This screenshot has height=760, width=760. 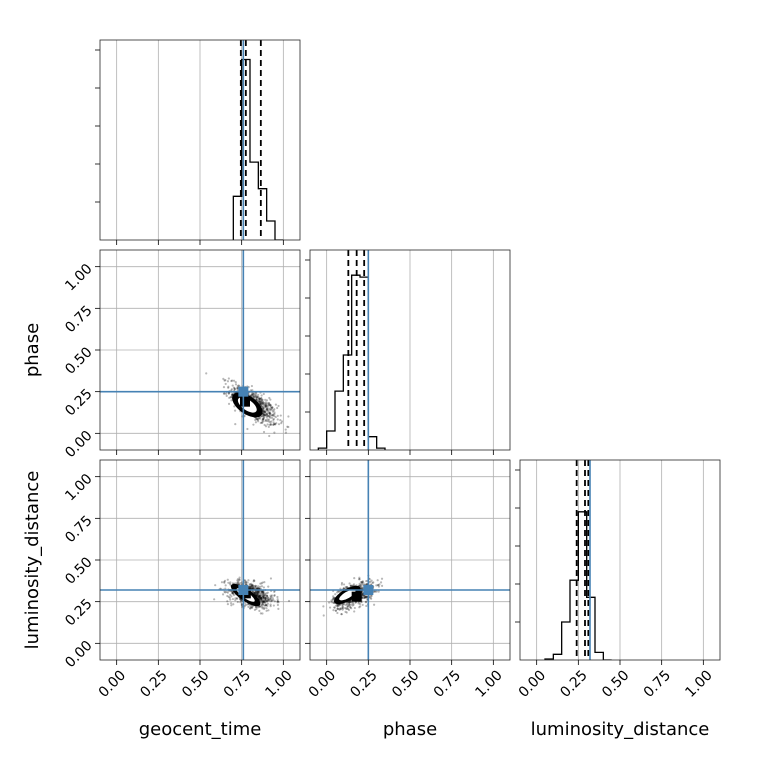 What do you see at coordinates (278, 683) in the screenshot?
I see `x-tick-label: 1.00` at bounding box center [278, 683].